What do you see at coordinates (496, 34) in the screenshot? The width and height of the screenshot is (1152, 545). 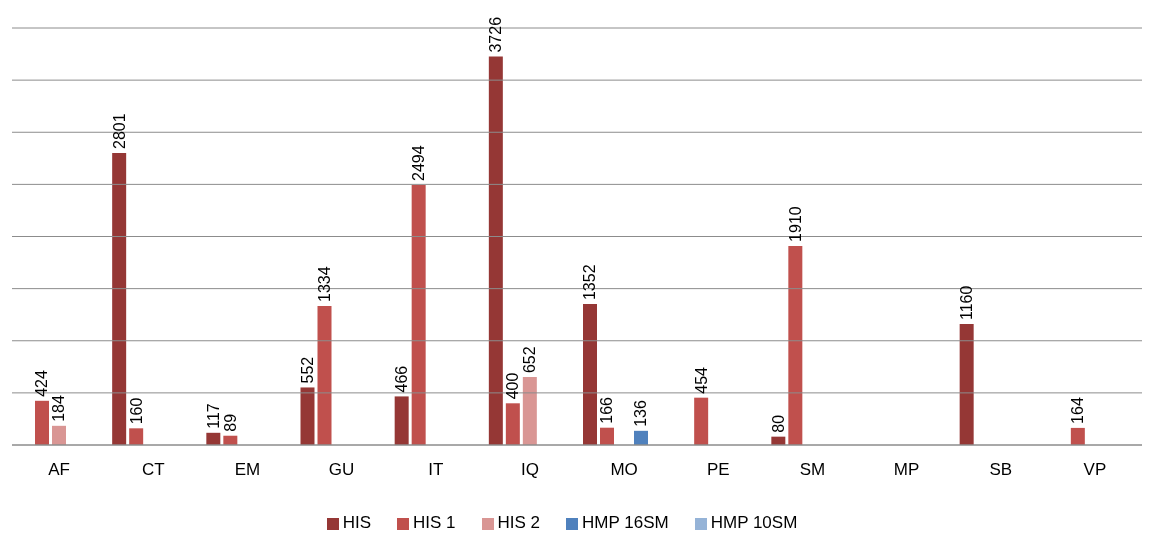 I see `data-label: 3726` at bounding box center [496, 34].